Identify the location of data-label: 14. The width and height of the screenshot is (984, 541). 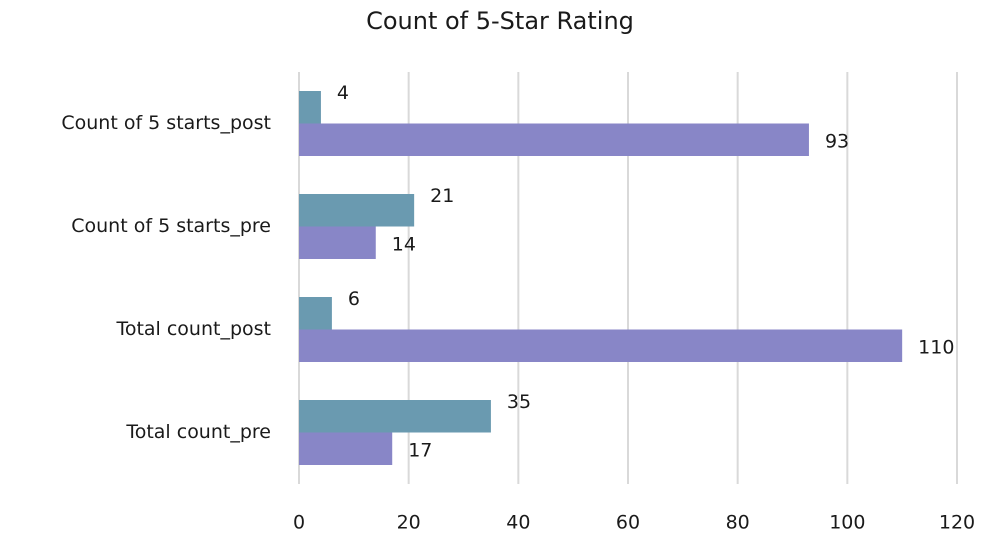
(404, 244).